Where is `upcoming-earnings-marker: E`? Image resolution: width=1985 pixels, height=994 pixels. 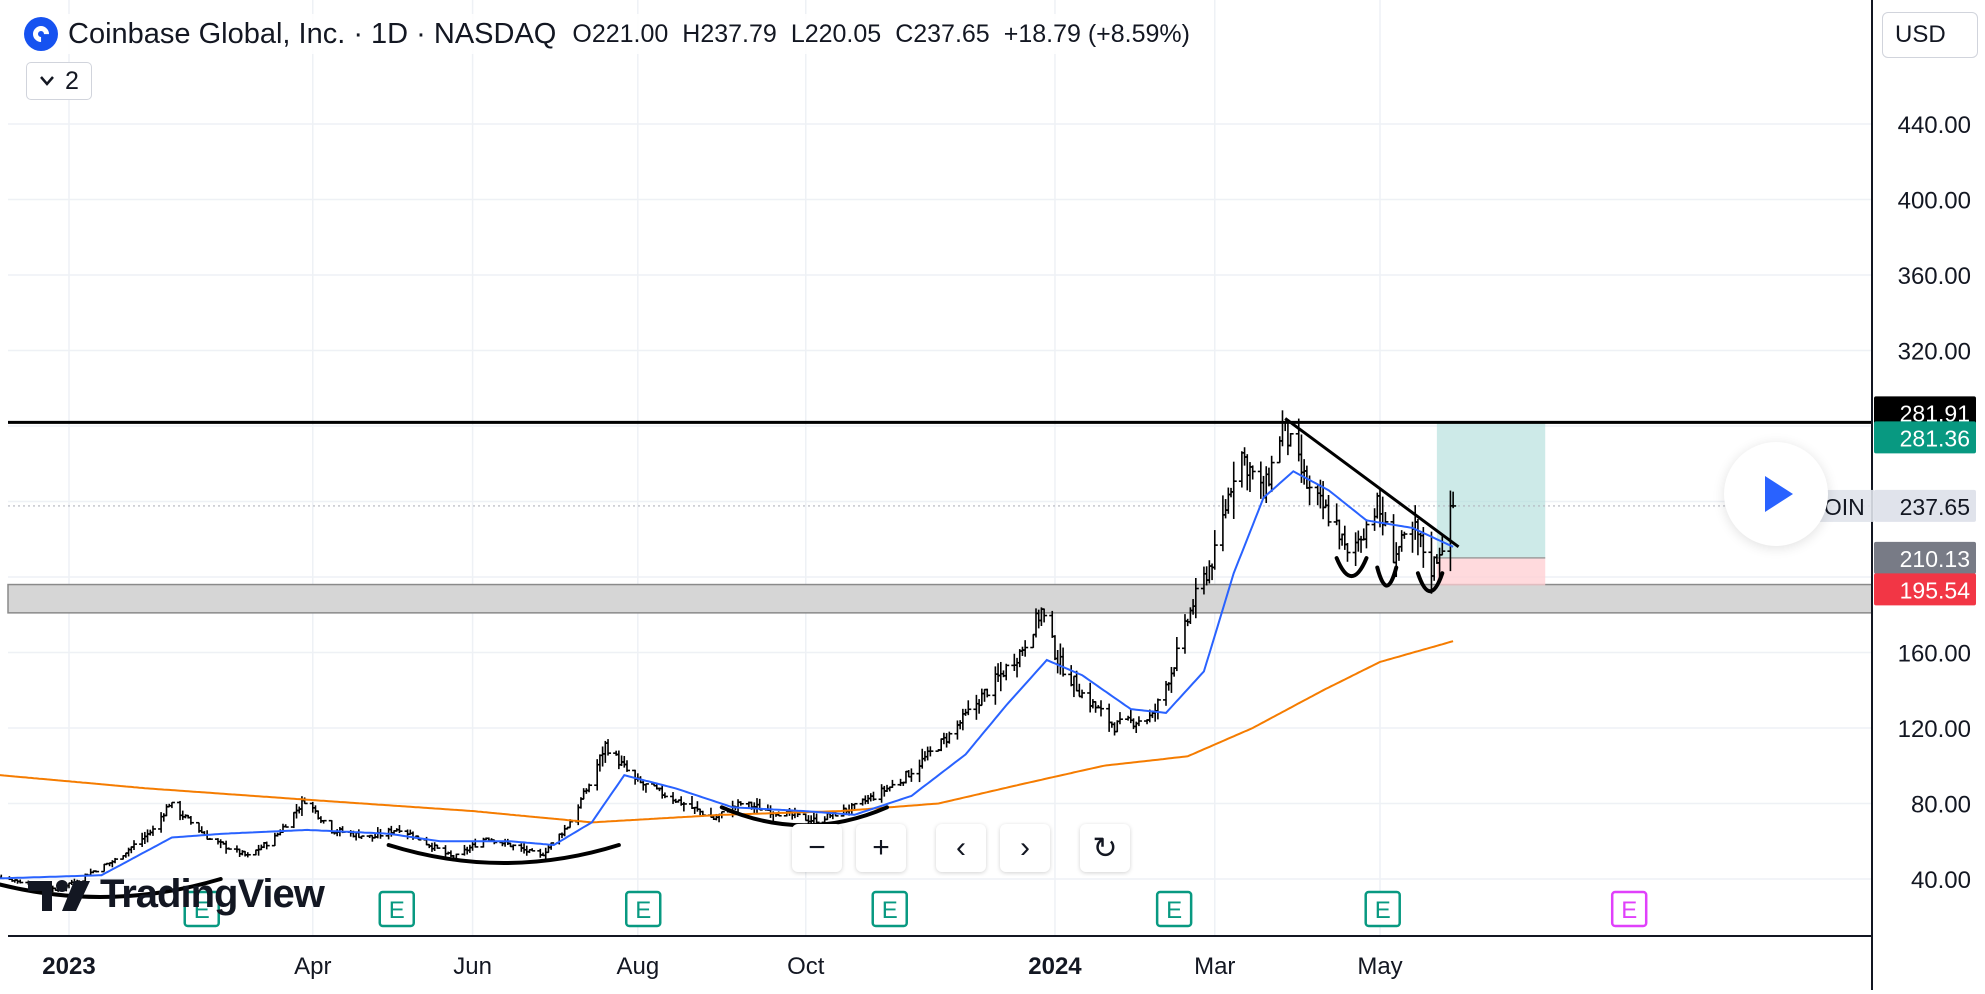 upcoming-earnings-marker: E is located at coordinates (1629, 909).